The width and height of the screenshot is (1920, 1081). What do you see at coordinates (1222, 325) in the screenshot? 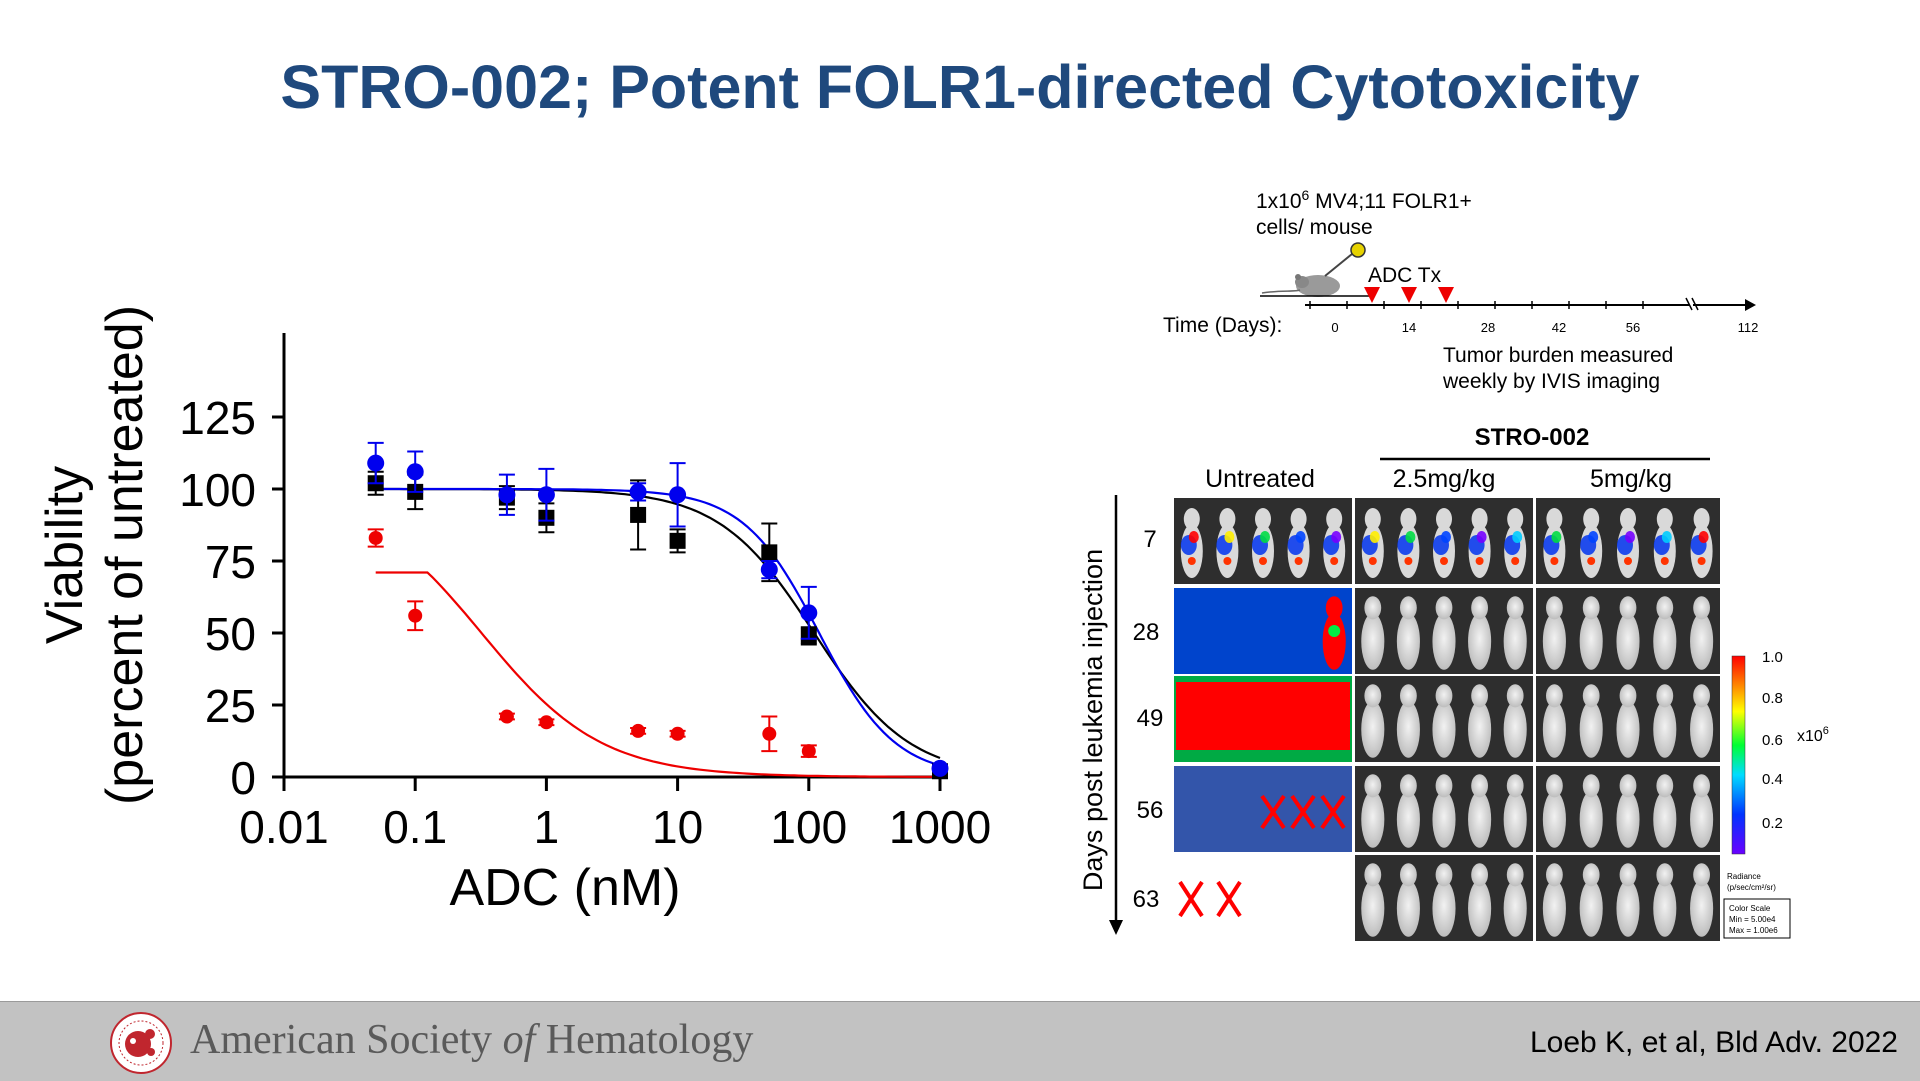
I see `time-days-label: Time (Days):` at bounding box center [1222, 325].